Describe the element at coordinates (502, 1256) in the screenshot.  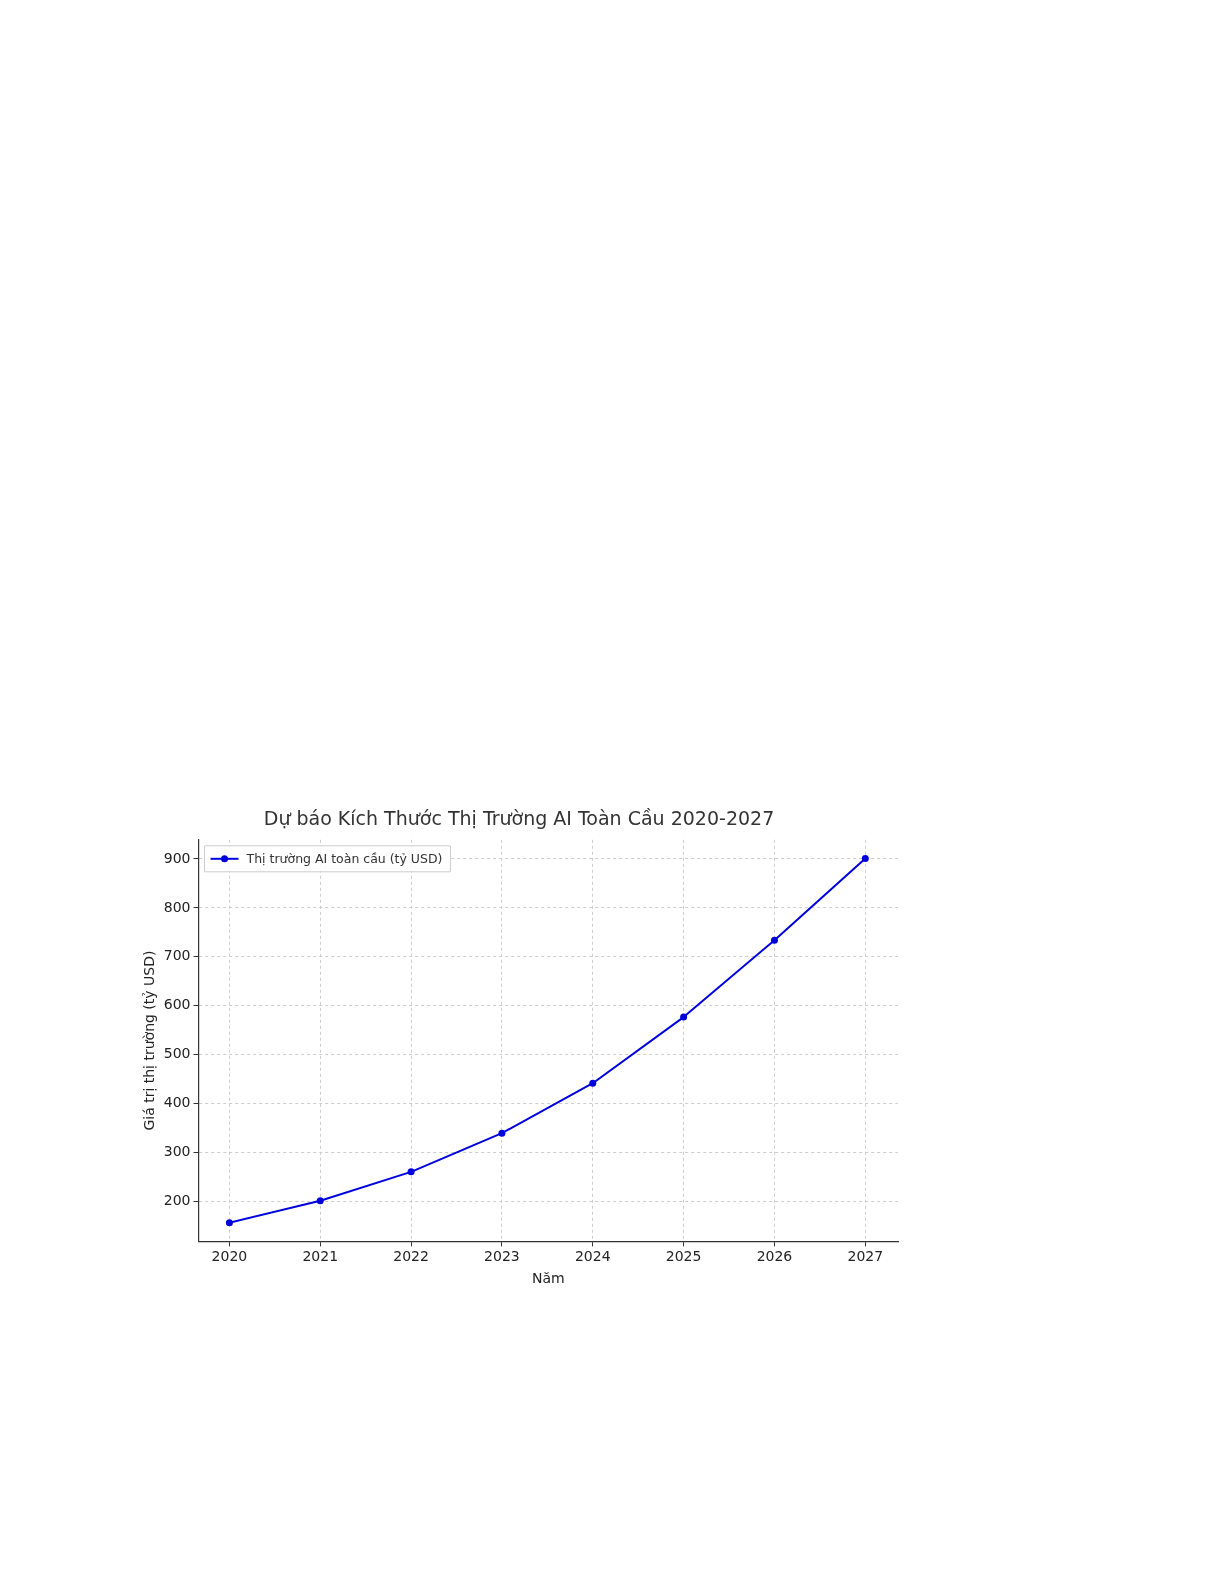
I see `x-tick-label: 2023` at that location.